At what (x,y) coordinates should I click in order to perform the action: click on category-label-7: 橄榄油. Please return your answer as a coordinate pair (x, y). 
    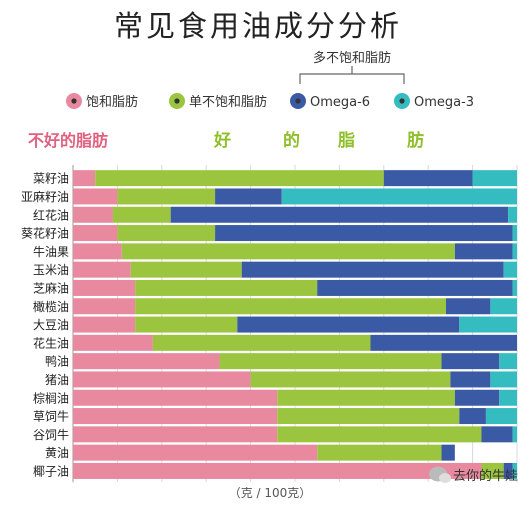
    Looking at the image, I should click on (51, 306).